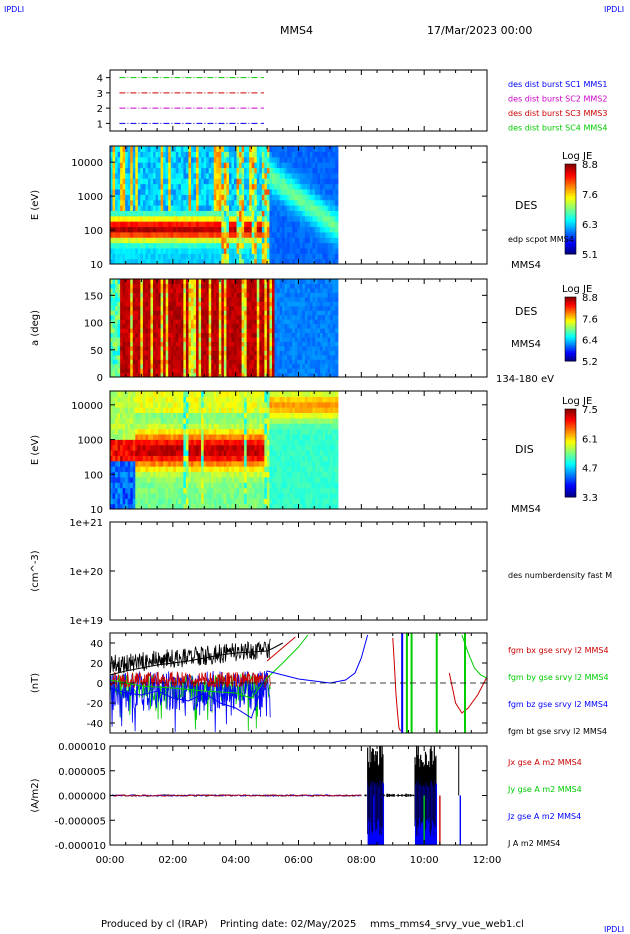  What do you see at coordinates (570, 333) in the screenshot?
I see `des-pitch-colorbar-band` at bounding box center [570, 333].